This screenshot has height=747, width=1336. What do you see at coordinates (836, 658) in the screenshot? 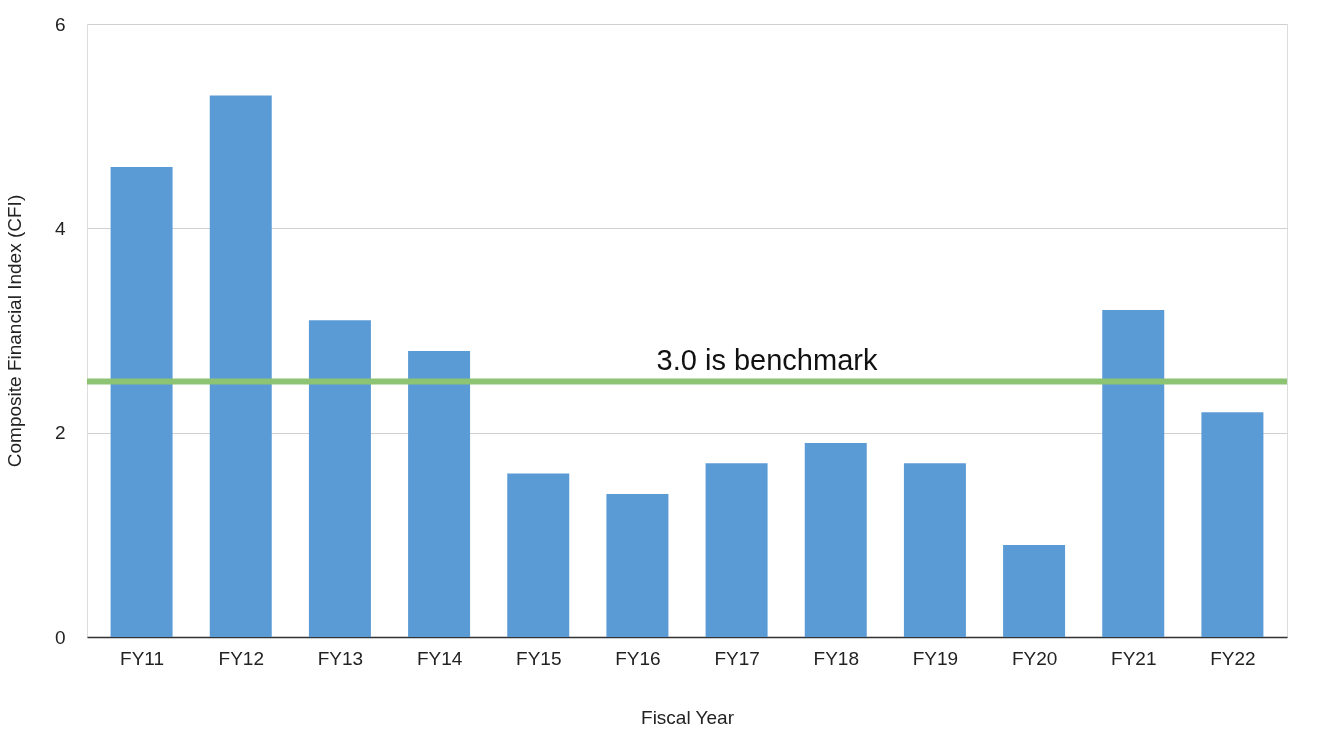
I see `x-tick-label: FY18` at bounding box center [836, 658].